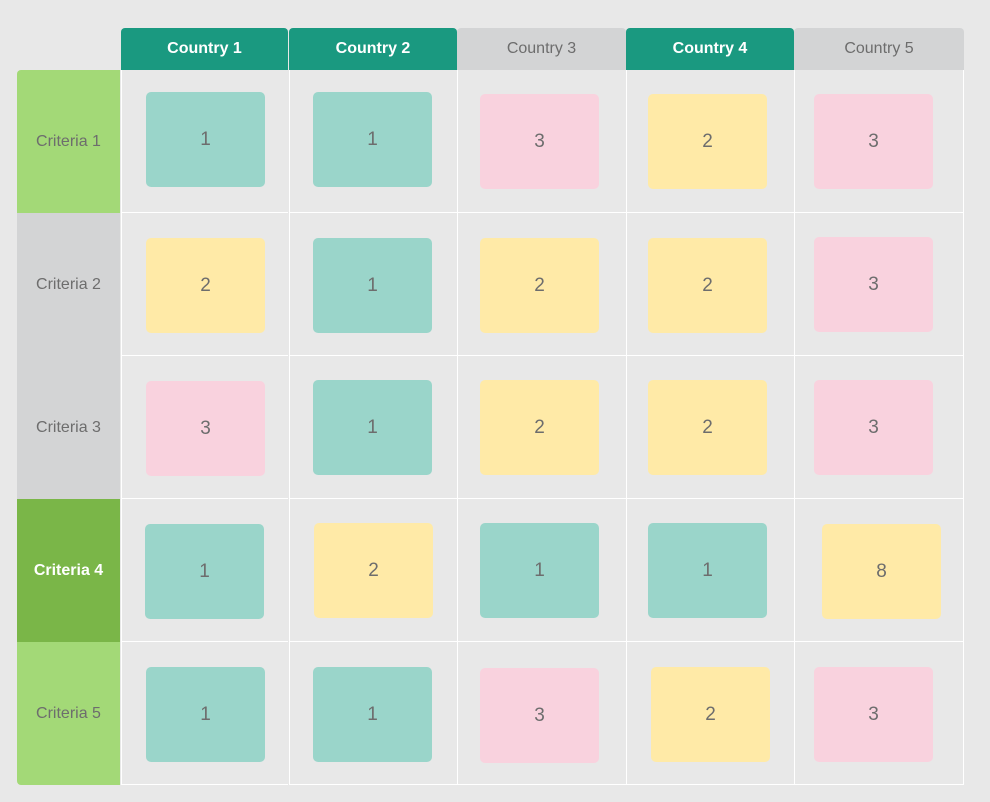  Describe the element at coordinates (204, 49) in the screenshot. I see `country-header-1: Country 1` at that location.